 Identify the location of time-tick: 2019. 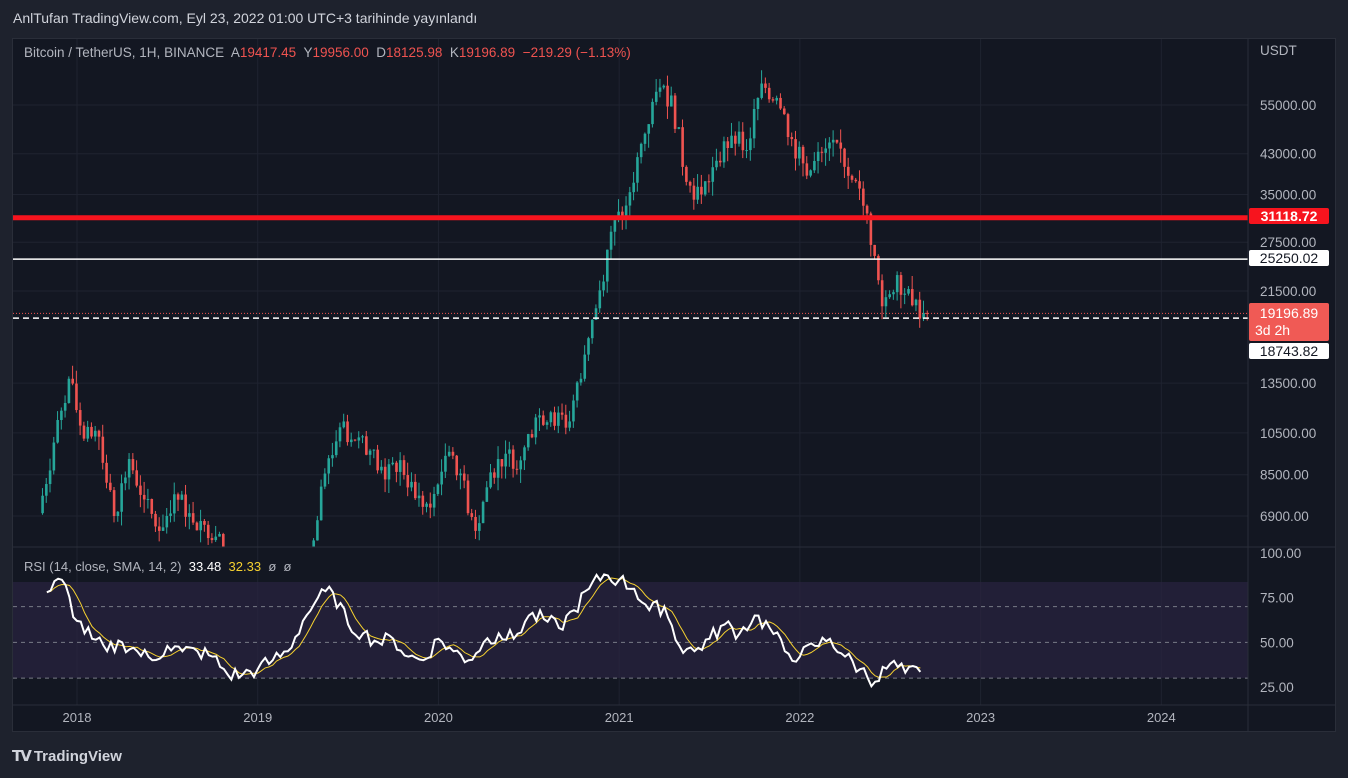
(257, 717).